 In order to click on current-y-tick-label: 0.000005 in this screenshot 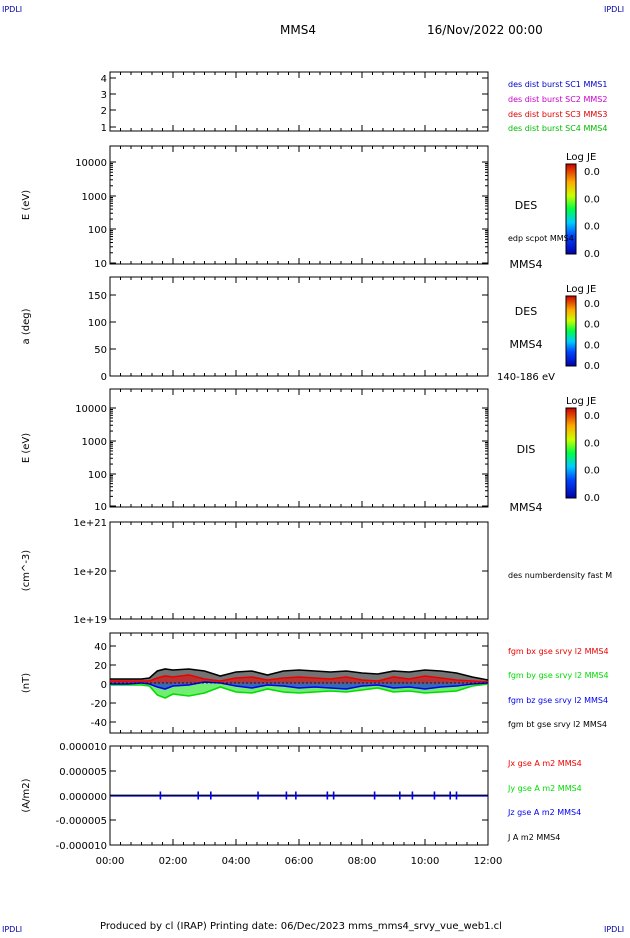, I will do `click(83, 772)`.